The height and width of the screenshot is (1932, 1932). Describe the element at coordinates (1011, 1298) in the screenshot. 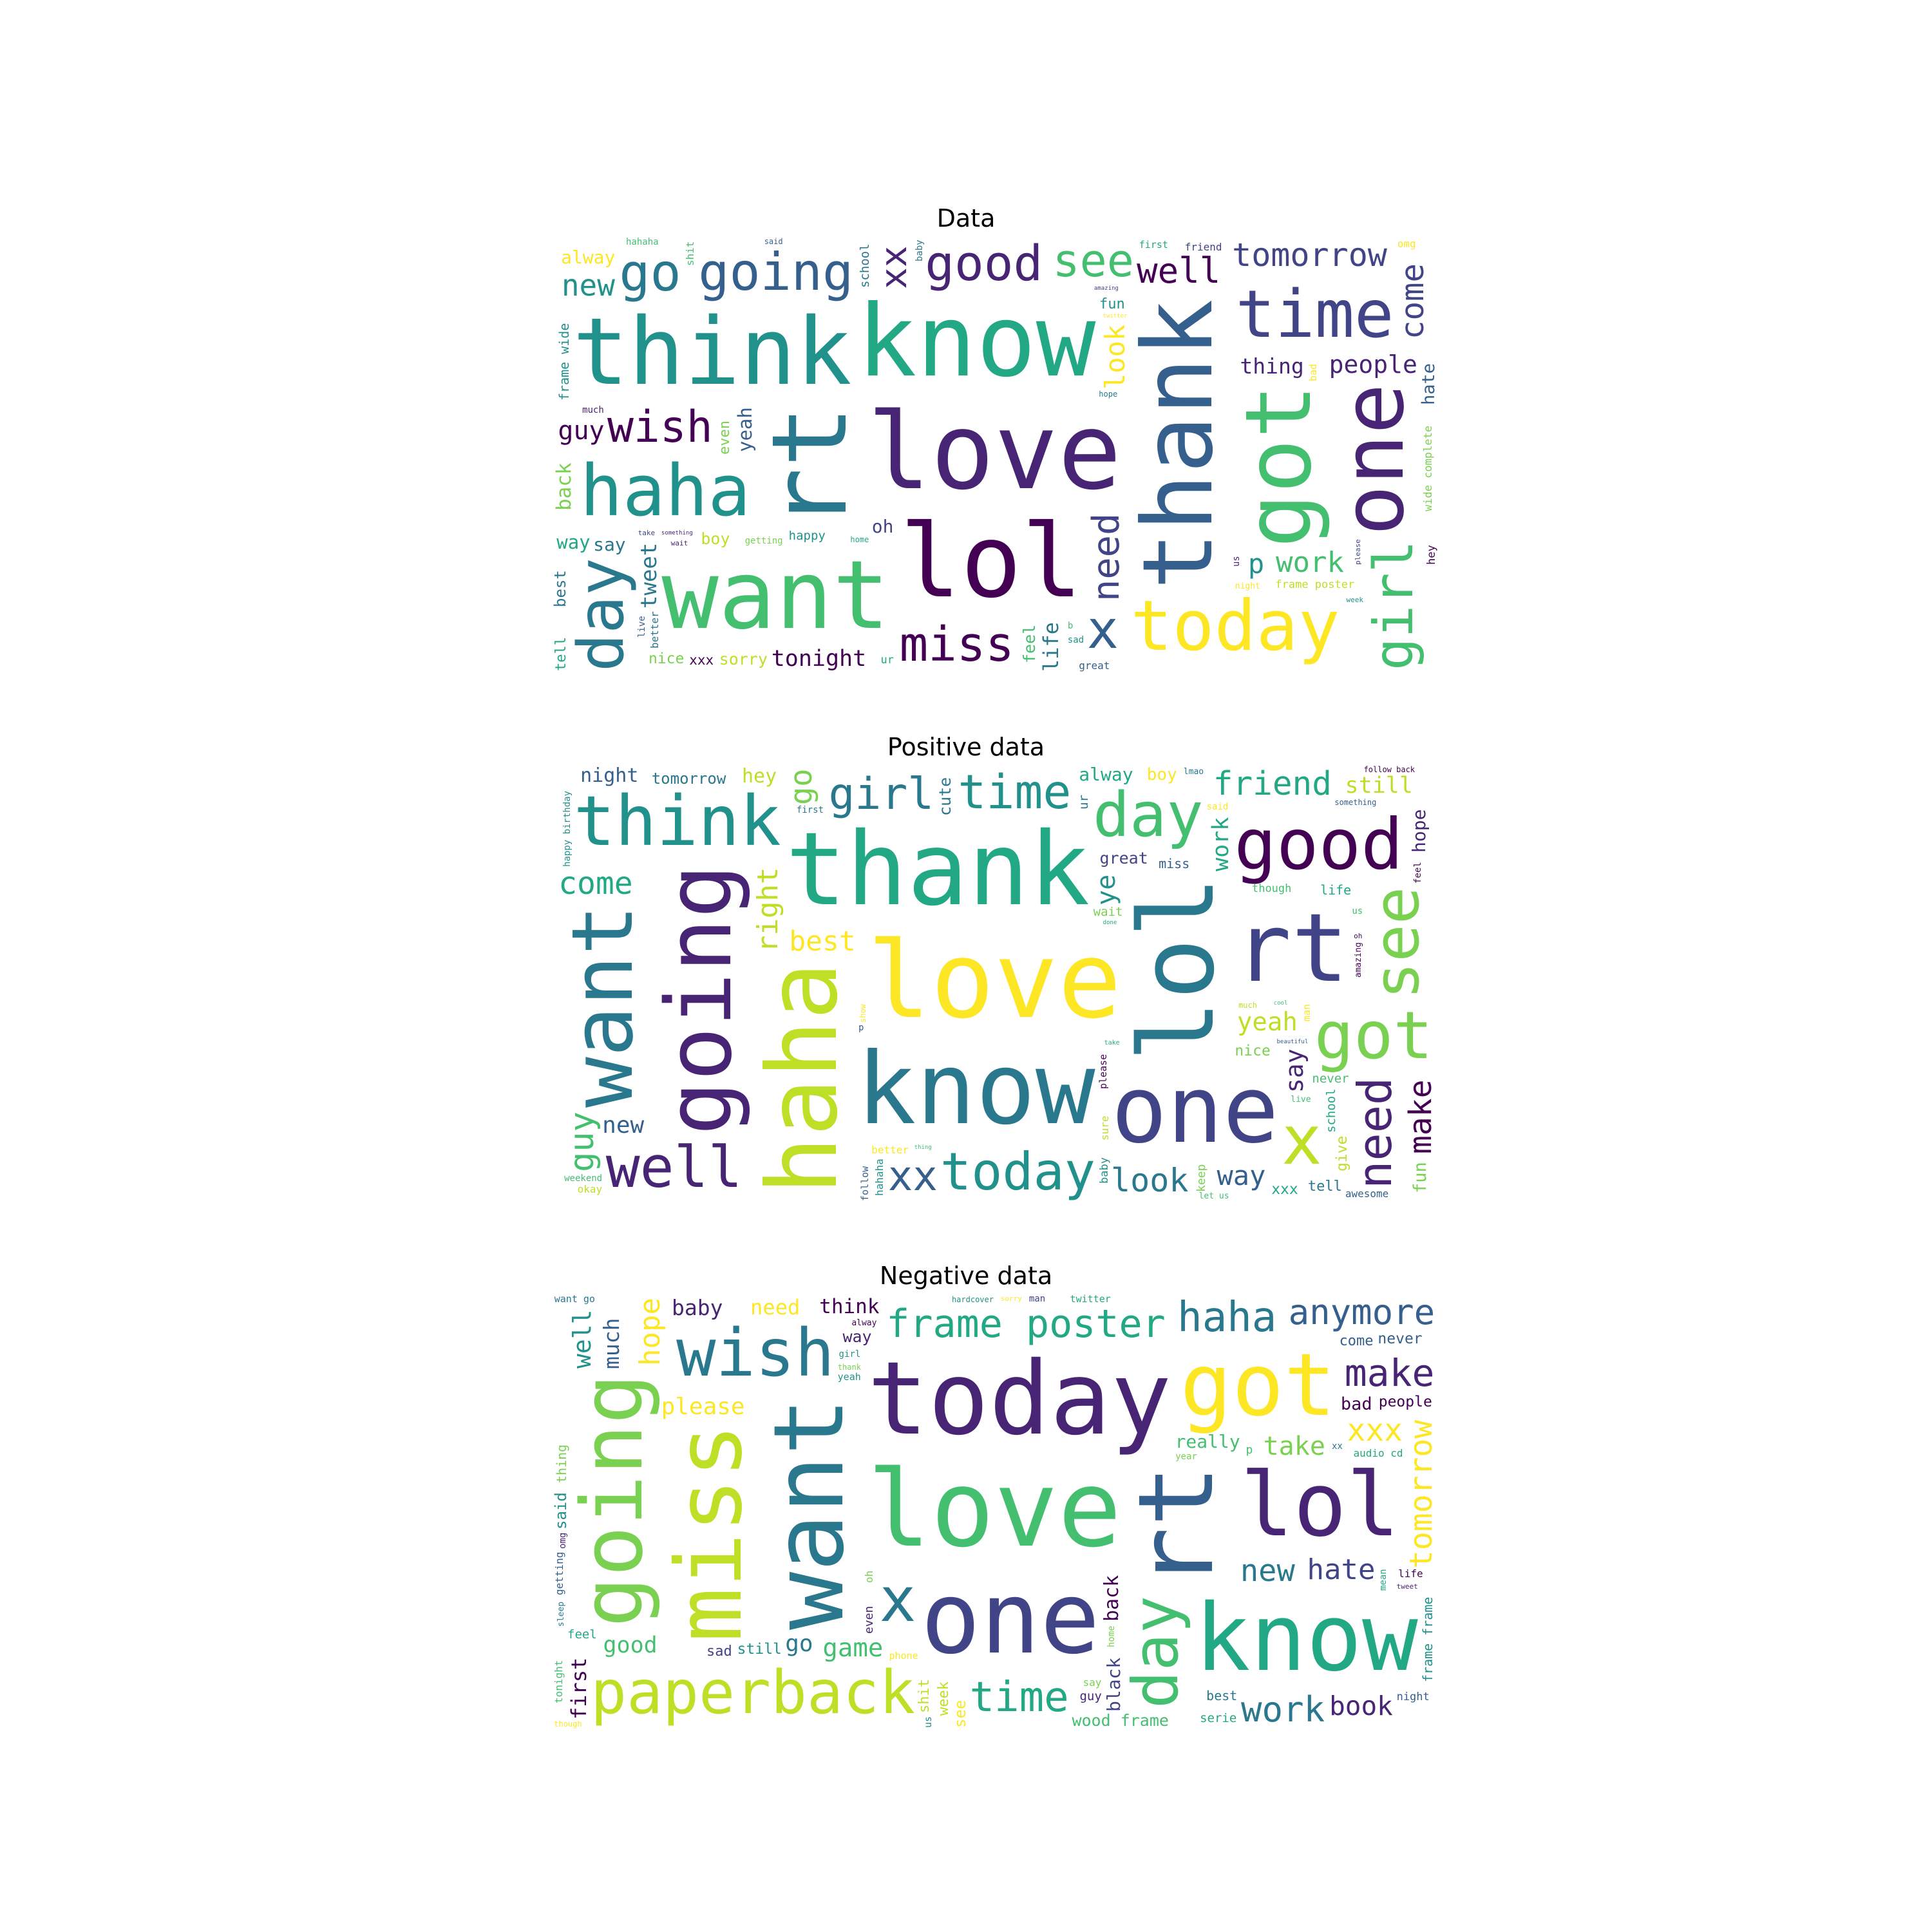

I see `cloud-word: sorry` at that location.